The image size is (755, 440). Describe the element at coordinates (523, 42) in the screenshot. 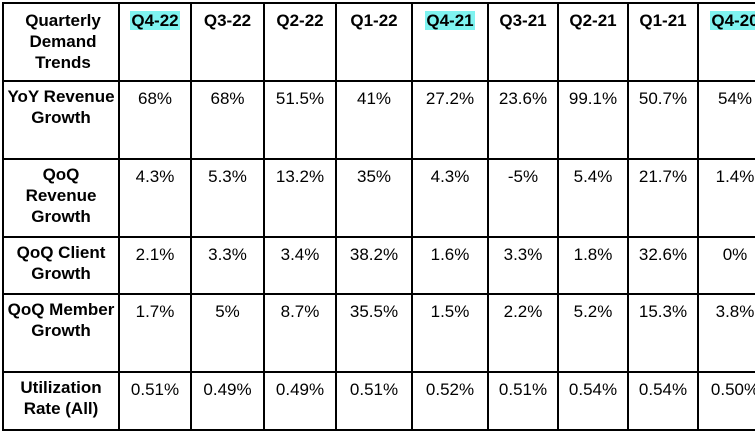

I see `column-header: Q3-21` at that location.